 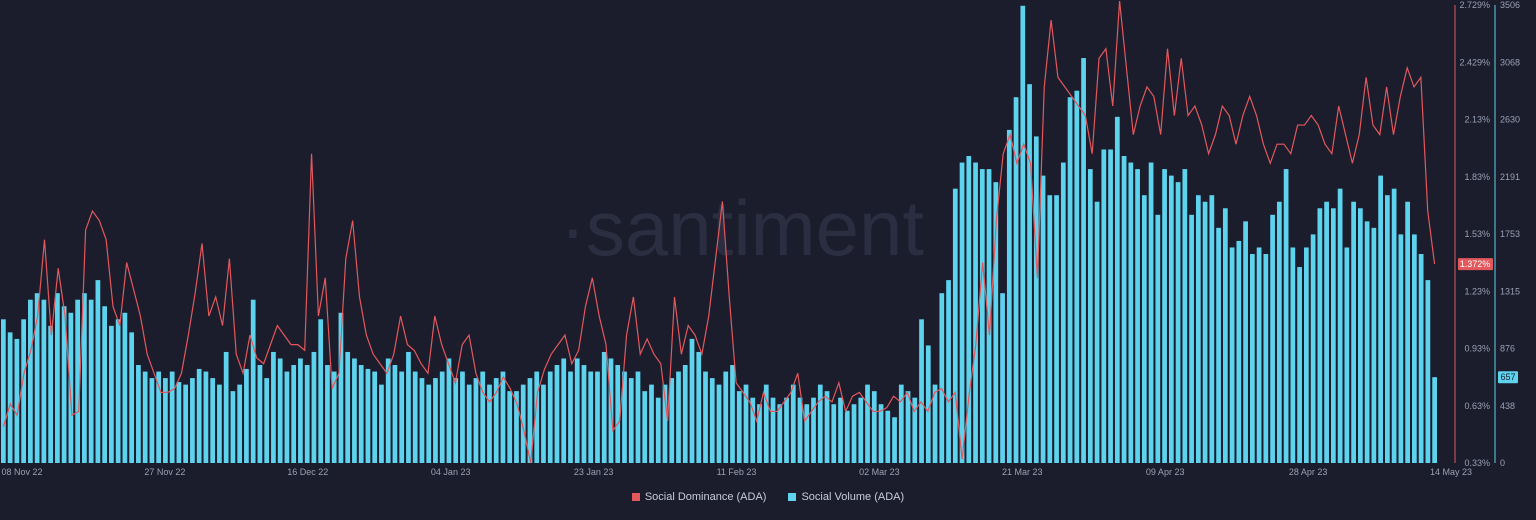 I want to click on x-axis-tick-label: 04 Jan 23, so click(x=451, y=472).